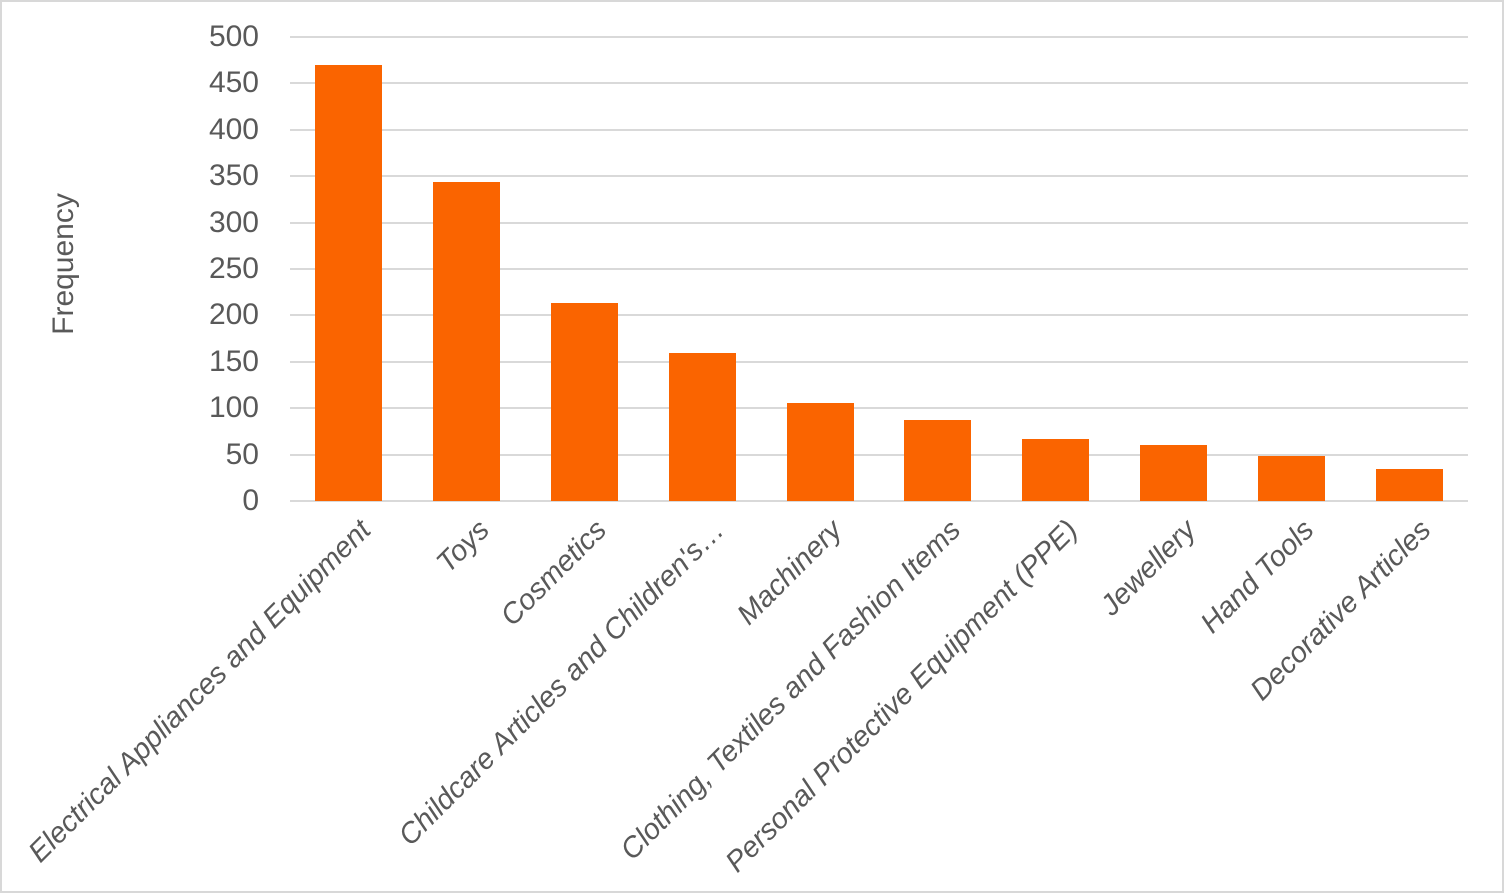 This screenshot has height=893, width=1504. I want to click on x-category-label: Jewellery, so click(1148, 568).